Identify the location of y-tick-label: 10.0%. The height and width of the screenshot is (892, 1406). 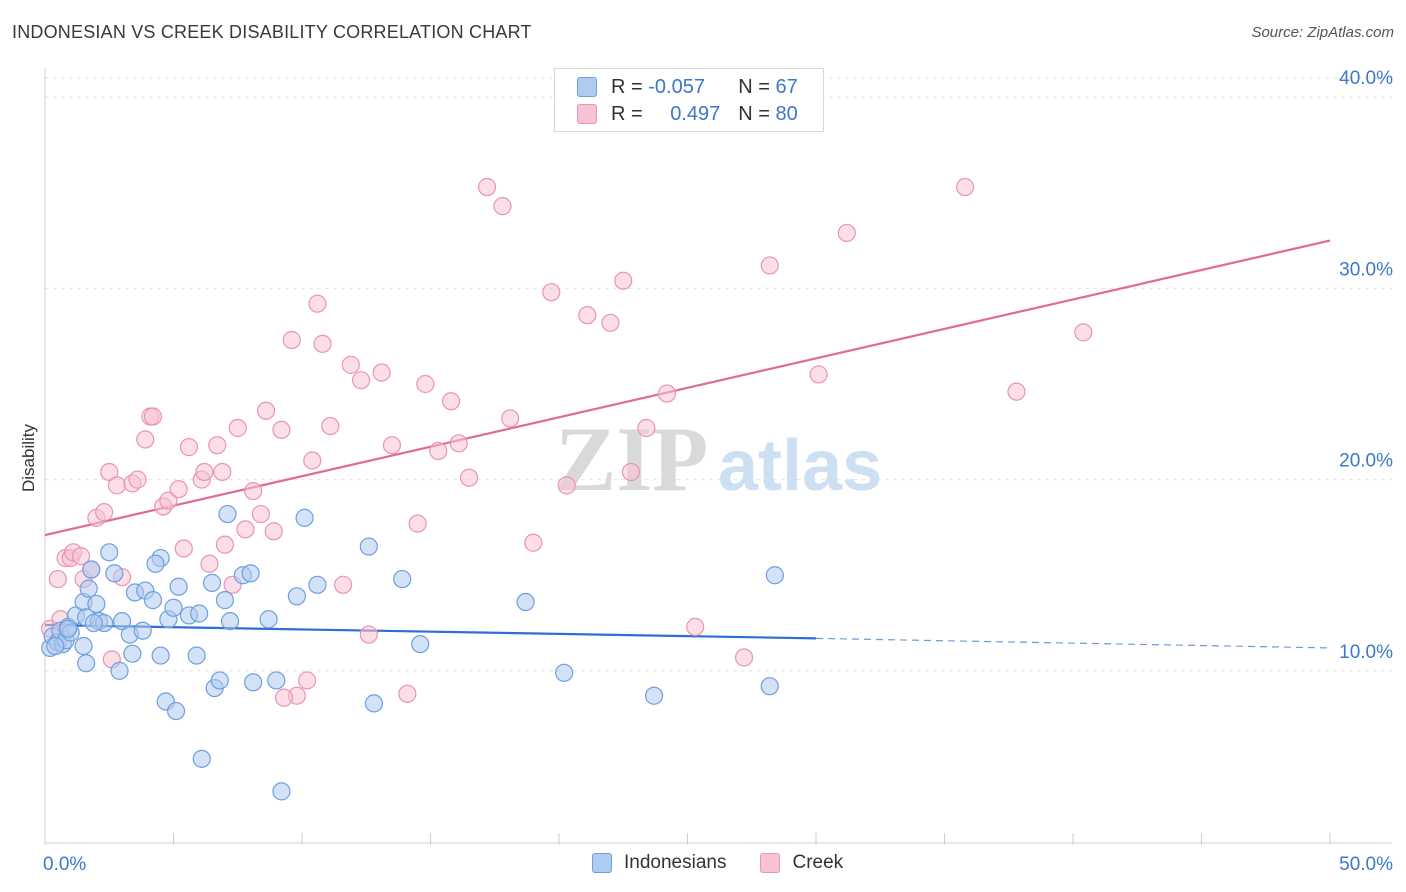
(1366, 652).